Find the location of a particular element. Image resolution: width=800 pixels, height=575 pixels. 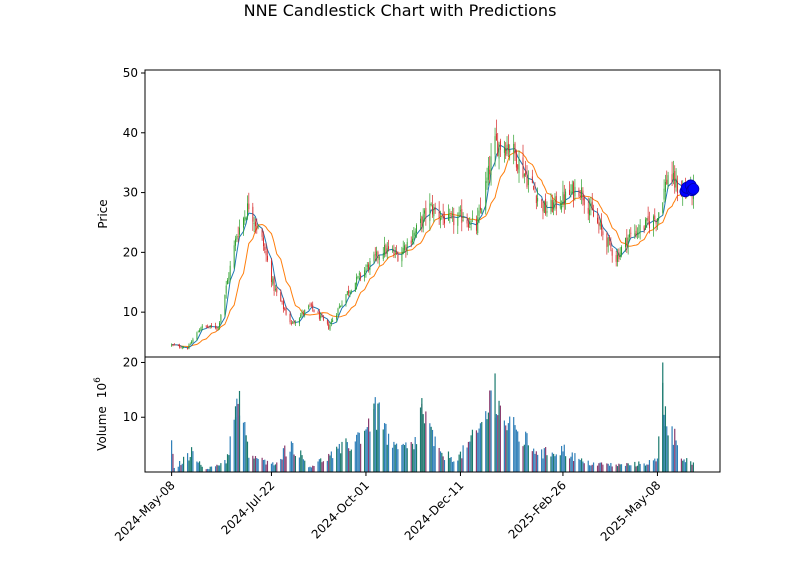

x-tick-label: 2024-Oct-01 is located at coordinates (340, 509).